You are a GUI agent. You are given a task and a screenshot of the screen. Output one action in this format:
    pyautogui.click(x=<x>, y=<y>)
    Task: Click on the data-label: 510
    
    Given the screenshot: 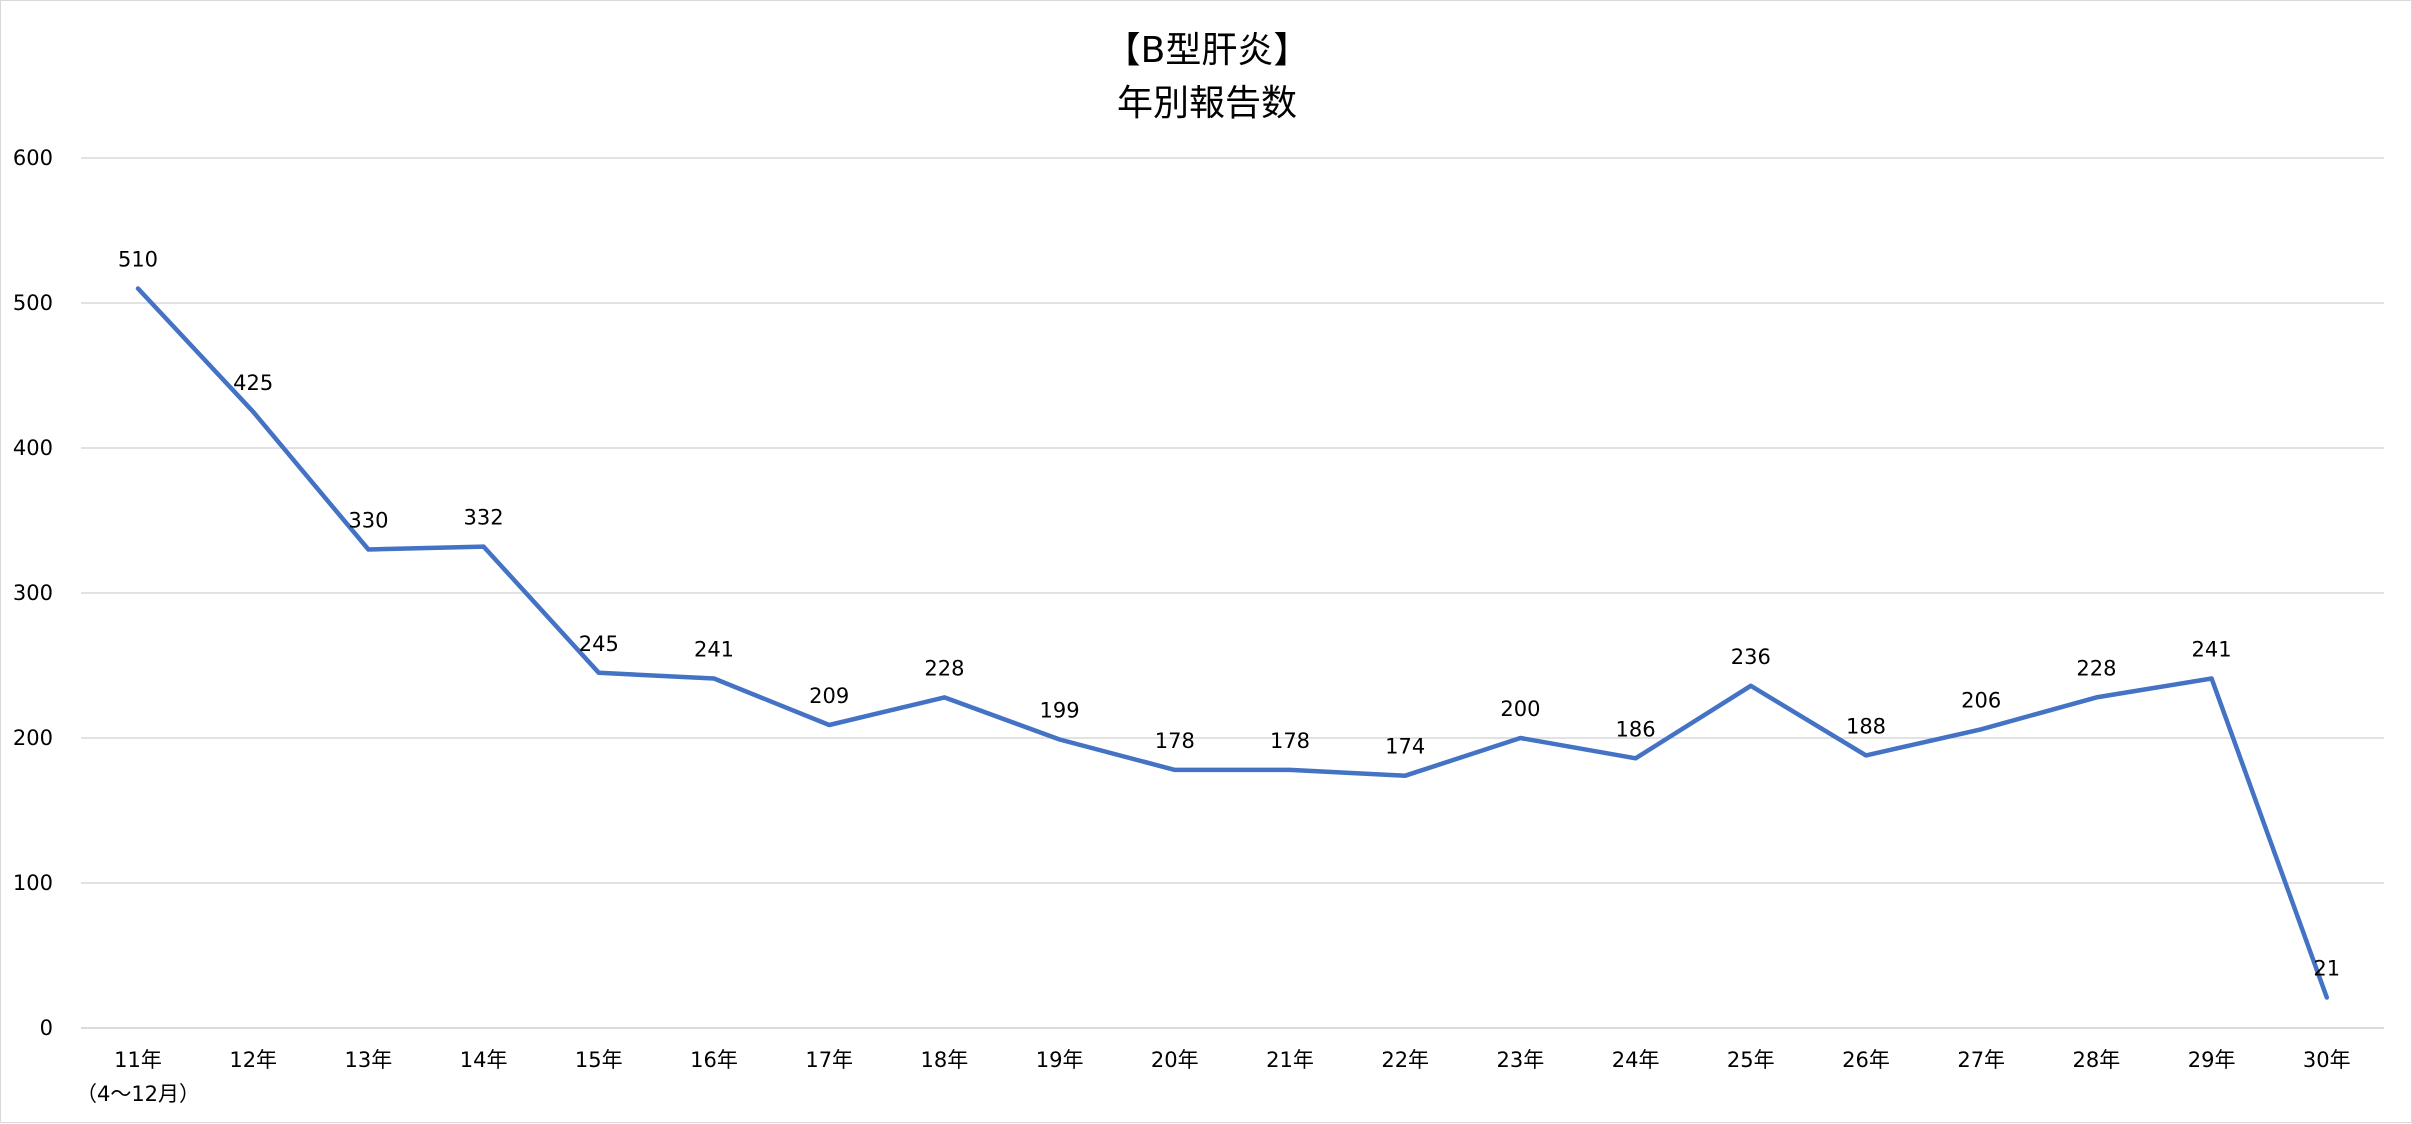 What is the action you would take?
    pyautogui.click(x=138, y=260)
    